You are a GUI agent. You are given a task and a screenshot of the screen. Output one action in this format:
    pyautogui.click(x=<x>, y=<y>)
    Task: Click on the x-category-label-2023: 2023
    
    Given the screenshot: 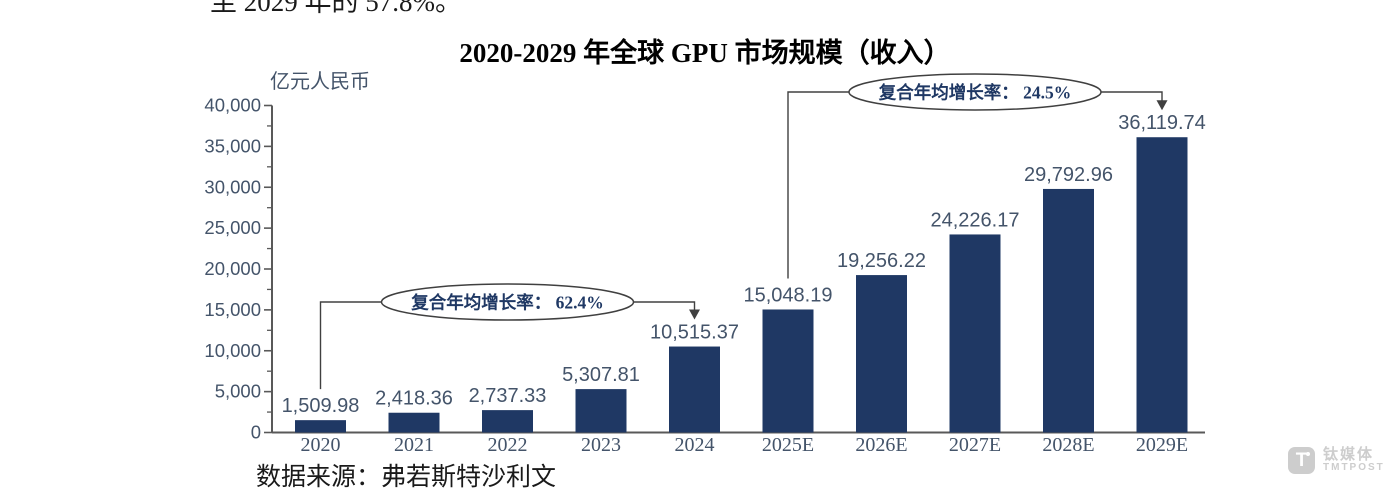 What is the action you would take?
    pyautogui.click(x=601, y=445)
    